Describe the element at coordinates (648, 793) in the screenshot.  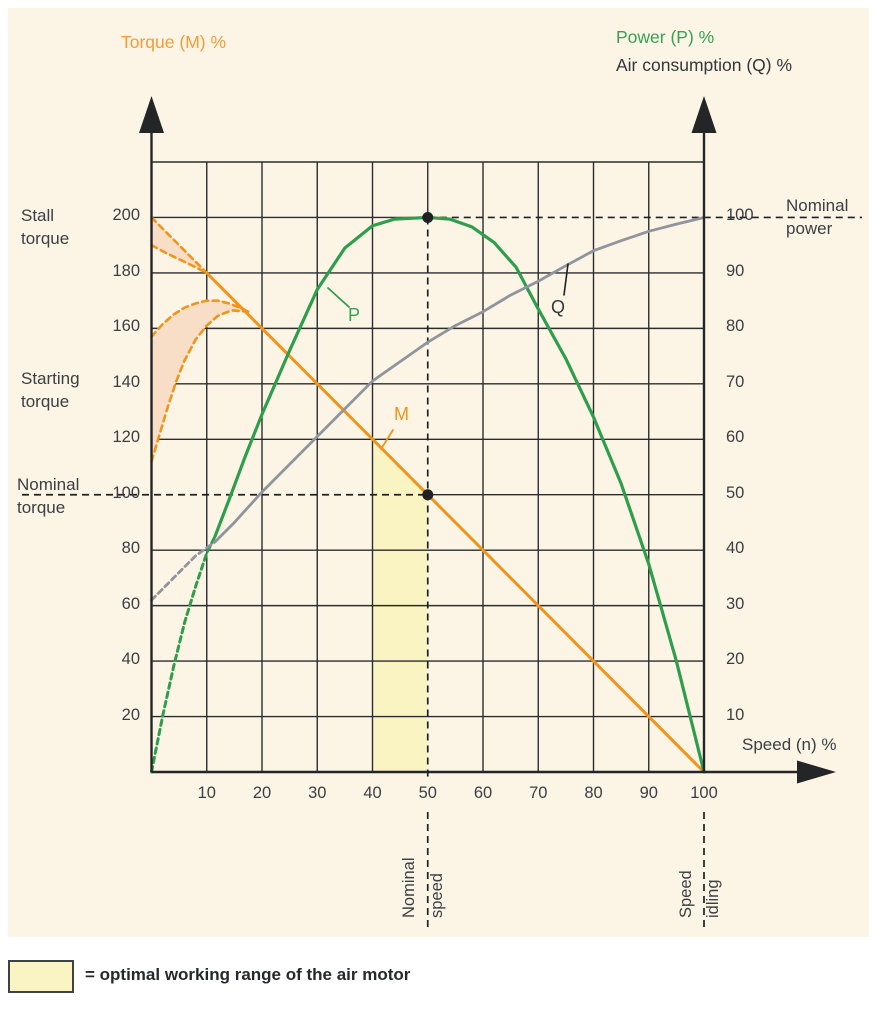
I see `x-tick-label: 90` at that location.